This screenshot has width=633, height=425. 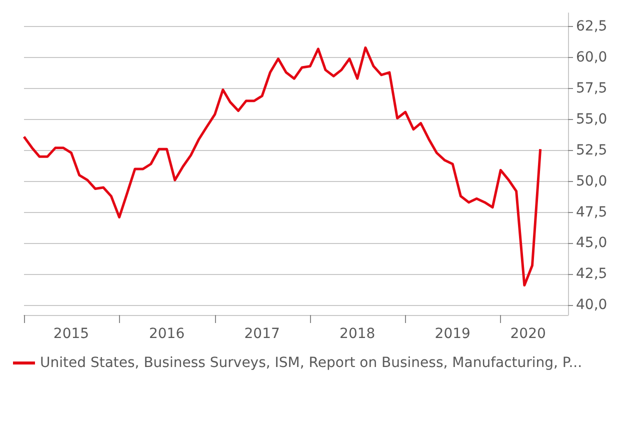 What do you see at coordinates (592, 181) in the screenshot?
I see `y-tick-label: 50,0` at bounding box center [592, 181].